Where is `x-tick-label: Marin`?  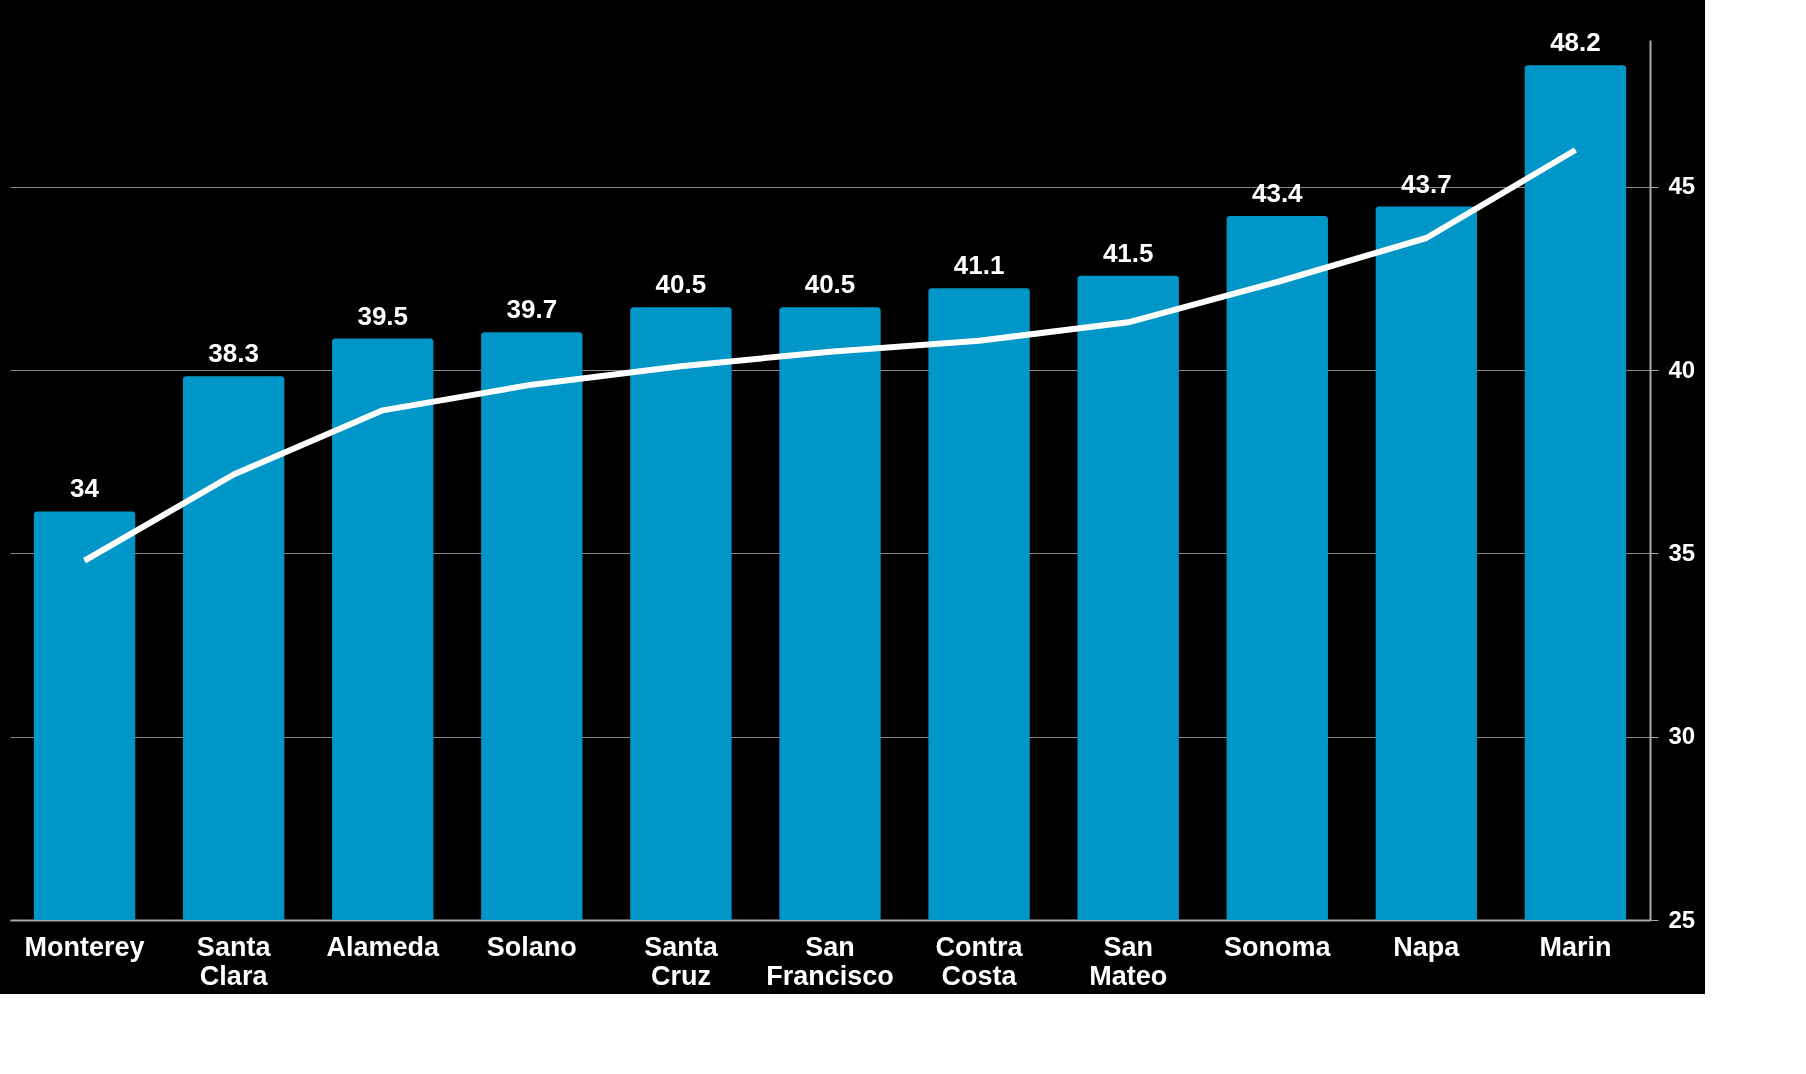
x-tick-label: Marin is located at coordinates (1575, 946).